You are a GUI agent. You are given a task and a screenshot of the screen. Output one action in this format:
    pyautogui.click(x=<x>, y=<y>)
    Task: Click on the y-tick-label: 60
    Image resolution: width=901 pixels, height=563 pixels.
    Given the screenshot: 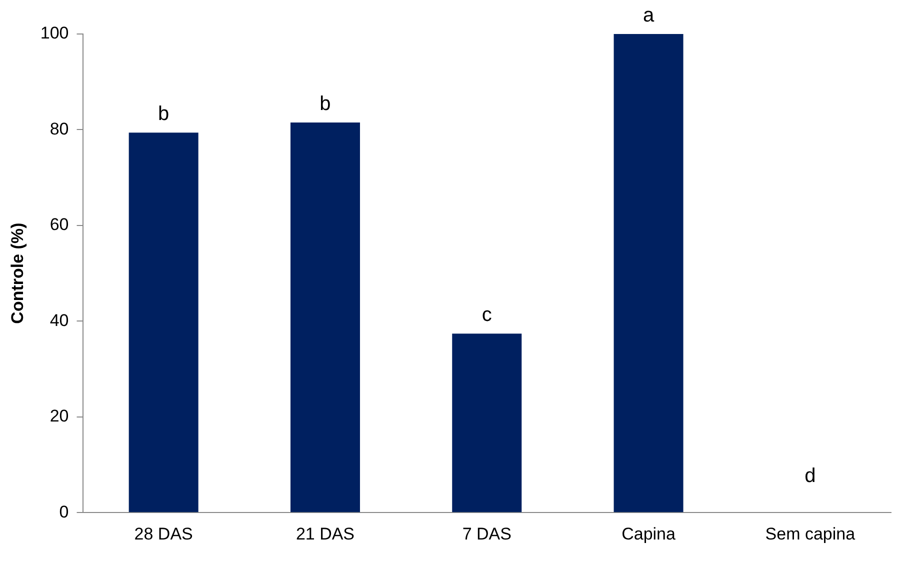 What is the action you would take?
    pyautogui.click(x=59, y=224)
    